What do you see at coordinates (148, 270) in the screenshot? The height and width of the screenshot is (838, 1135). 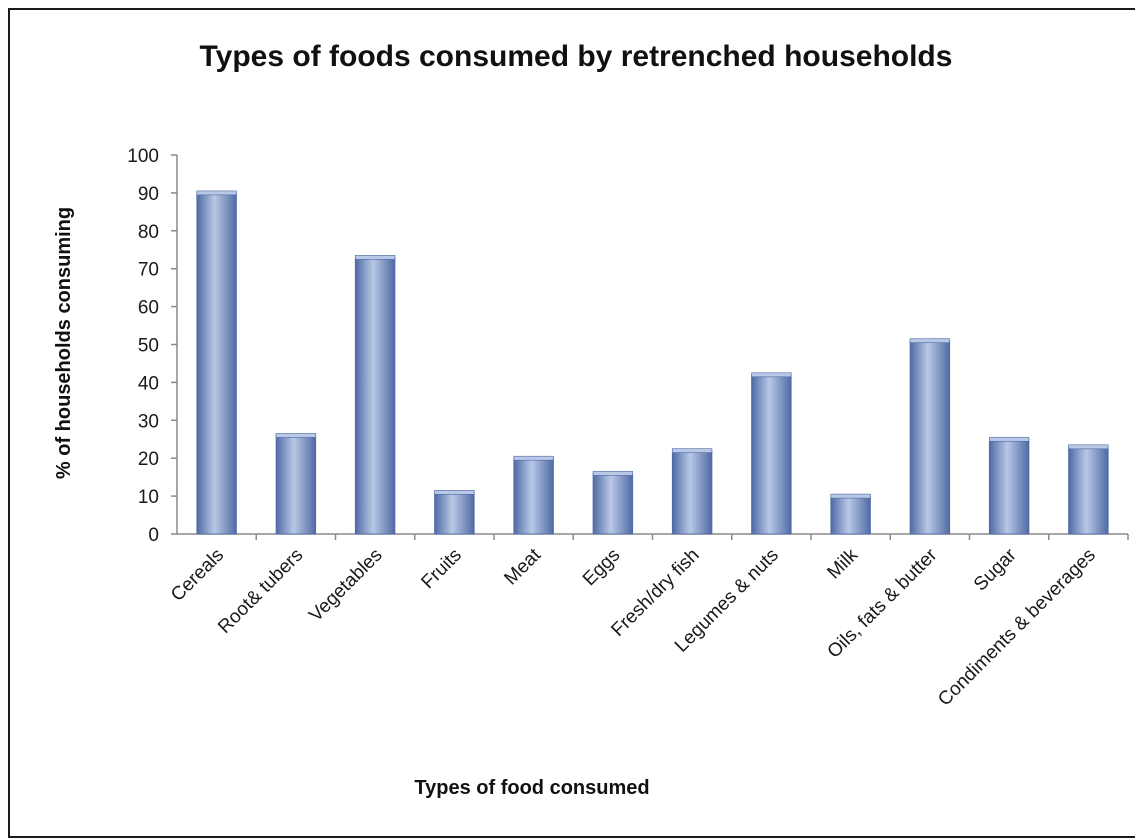 I see `y-tick-label: 70` at bounding box center [148, 270].